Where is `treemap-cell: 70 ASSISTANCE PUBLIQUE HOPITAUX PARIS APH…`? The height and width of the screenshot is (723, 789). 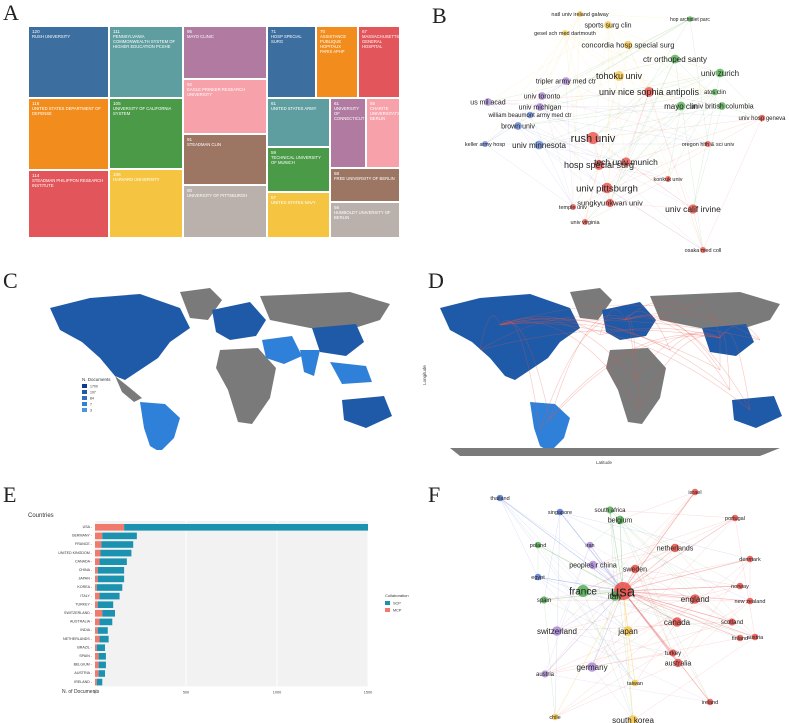
treemap-cell: 70 ASSISTANCE PUBLIQUE HOPITAUX PARIS APH… is located at coordinates (337, 62).